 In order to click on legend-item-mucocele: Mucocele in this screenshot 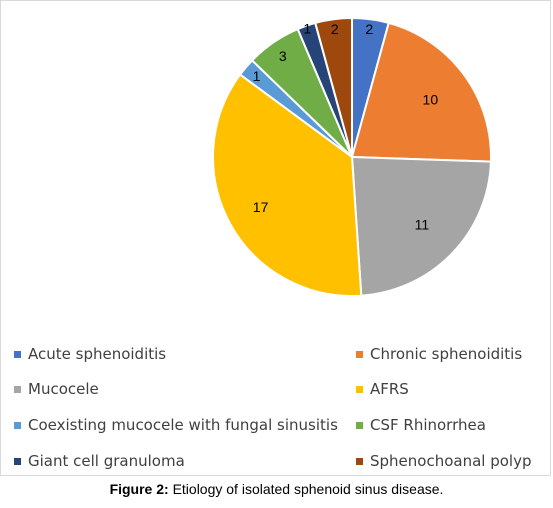, I will do `click(56, 389)`.